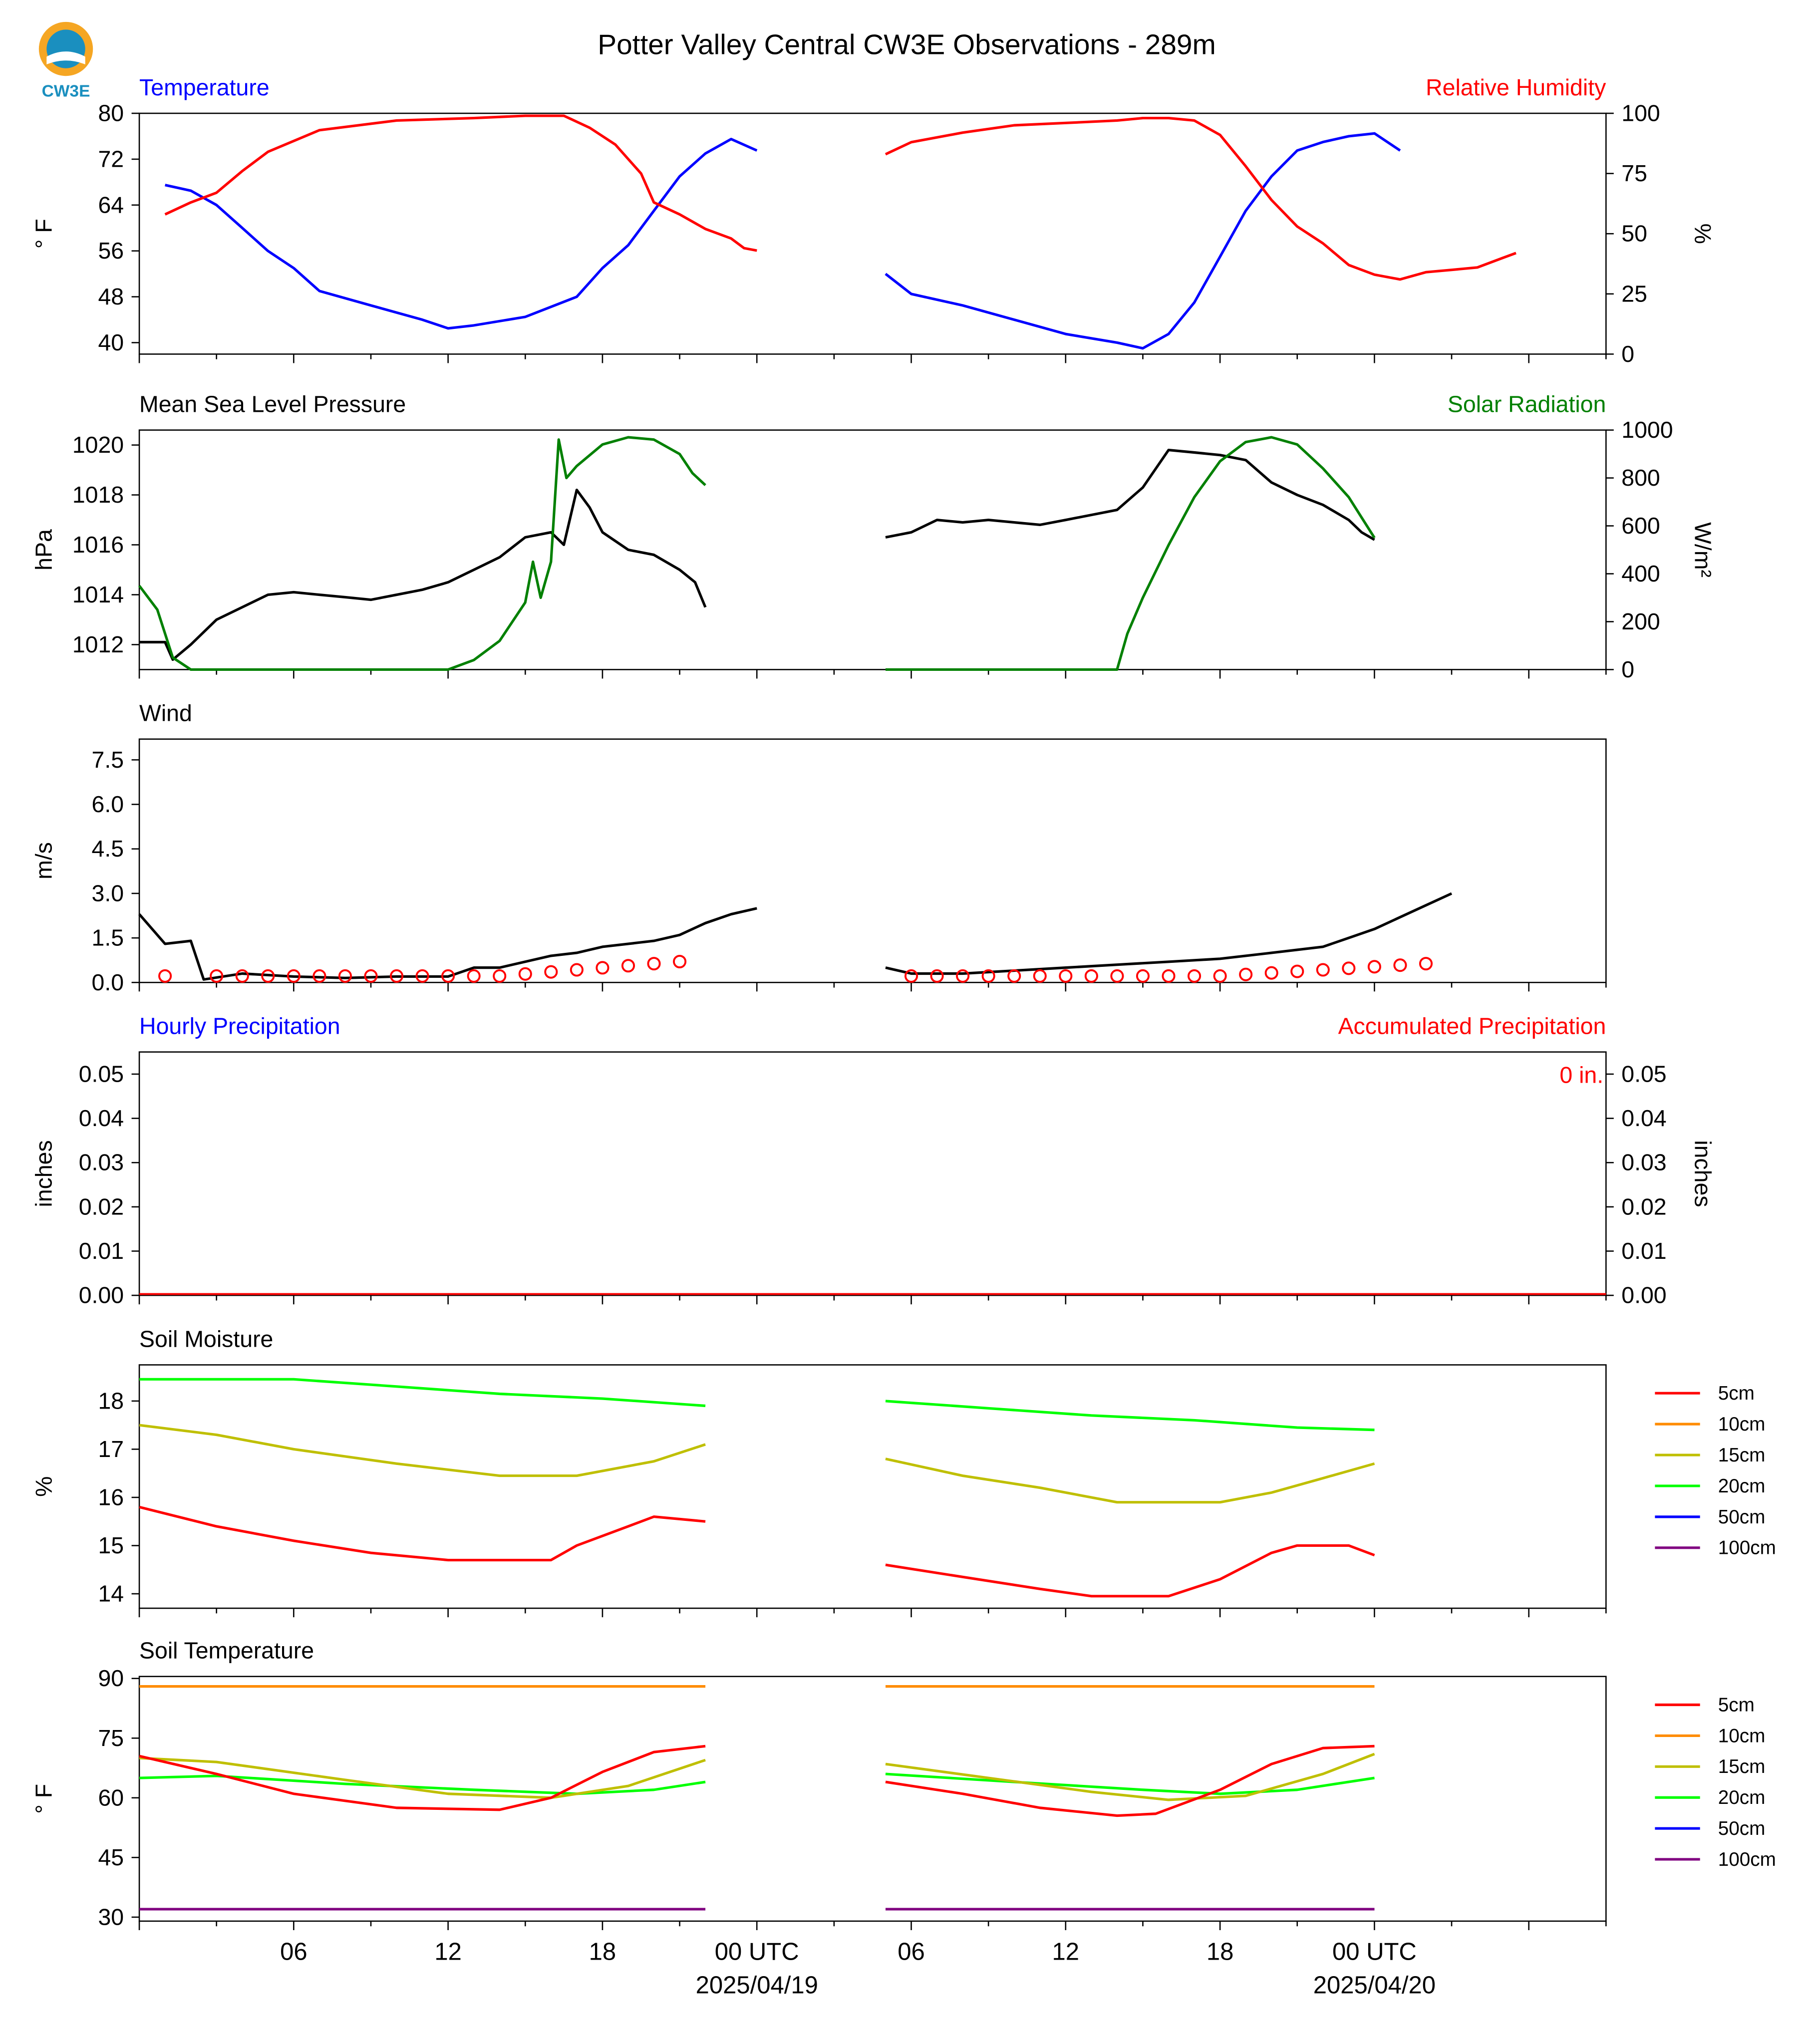 This screenshot has height=2028, width=1820. What do you see at coordinates (1640, 573) in the screenshot?
I see `y-tick-label-right: 400` at bounding box center [1640, 573].